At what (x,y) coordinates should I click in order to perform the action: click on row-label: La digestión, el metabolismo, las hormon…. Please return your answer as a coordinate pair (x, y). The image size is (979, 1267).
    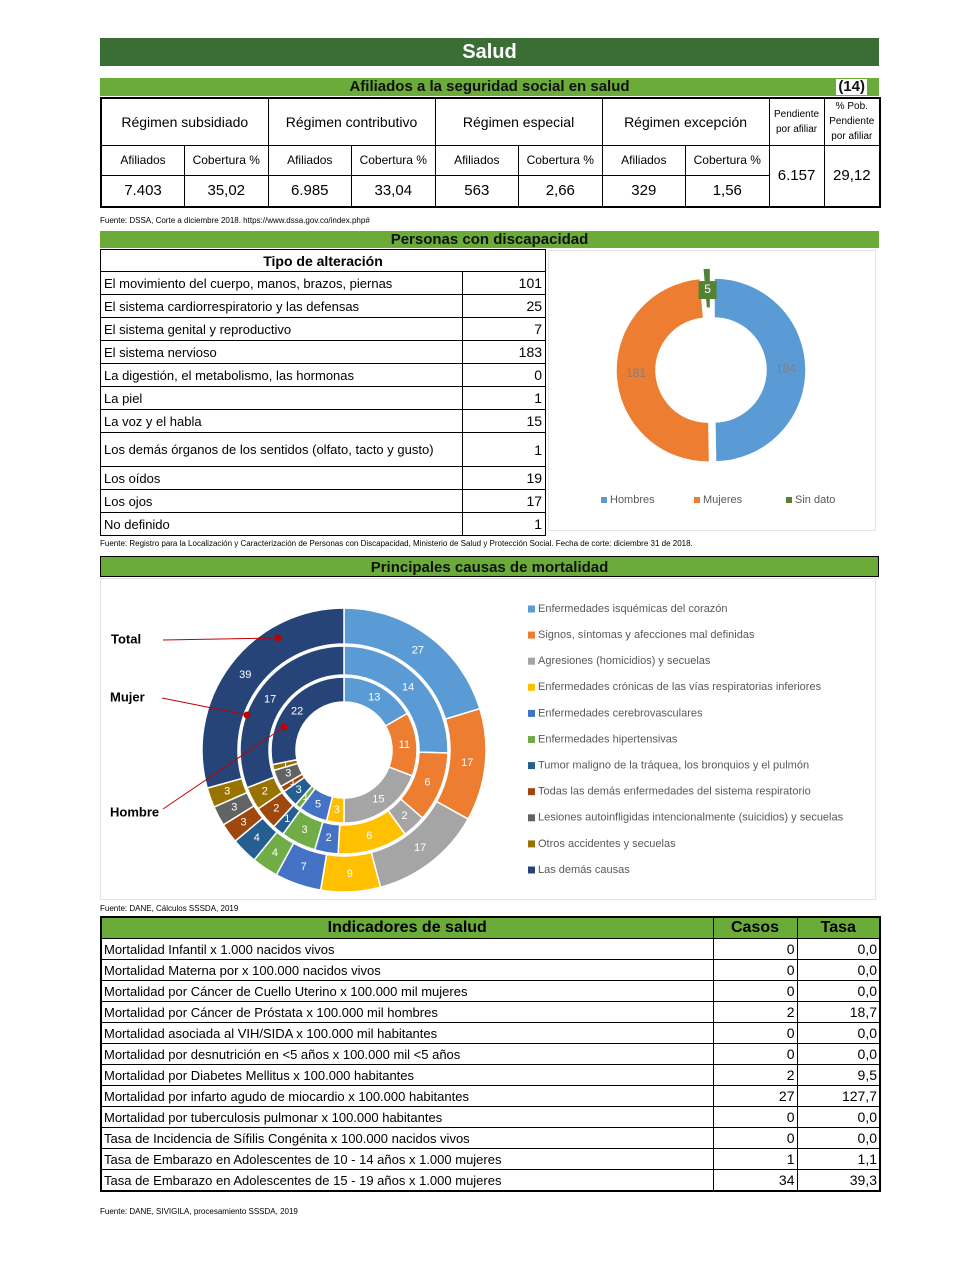
    Looking at the image, I should click on (281, 375).